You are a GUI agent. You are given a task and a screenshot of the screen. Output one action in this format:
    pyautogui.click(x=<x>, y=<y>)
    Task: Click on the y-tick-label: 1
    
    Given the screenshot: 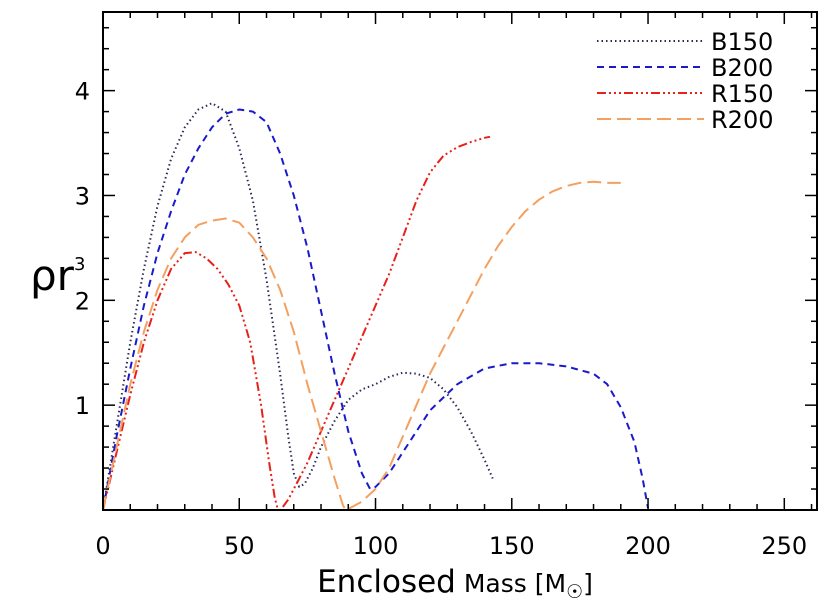 What is the action you would take?
    pyautogui.click(x=82, y=406)
    